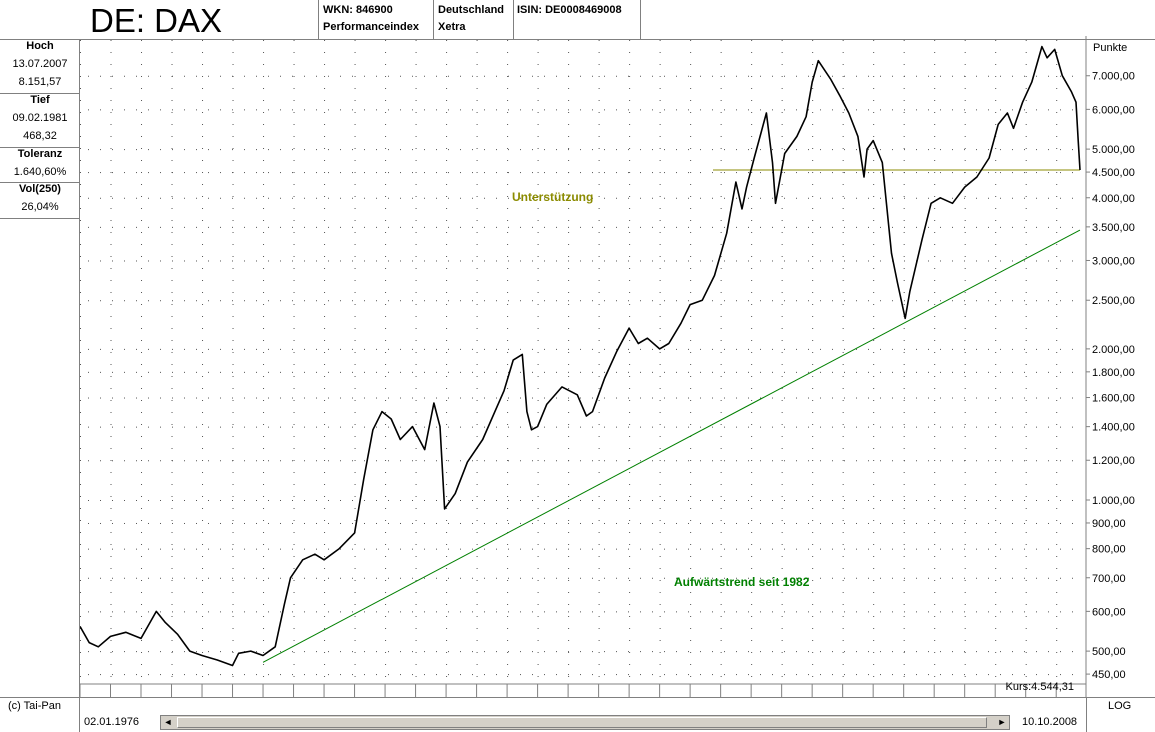  Describe the element at coordinates (1002, 722) in the screenshot. I see `scroll-right-button: ►` at that location.